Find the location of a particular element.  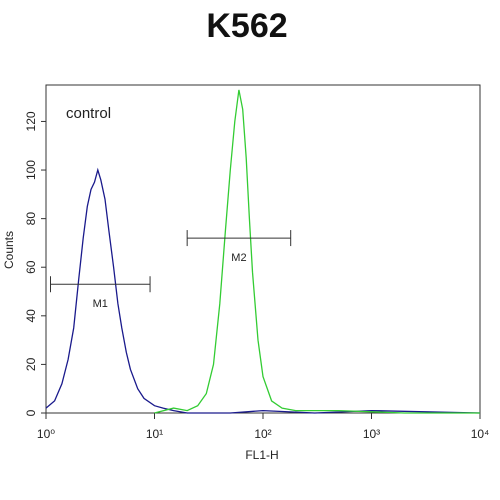

gate-label: M1 is located at coordinates (100, 304).